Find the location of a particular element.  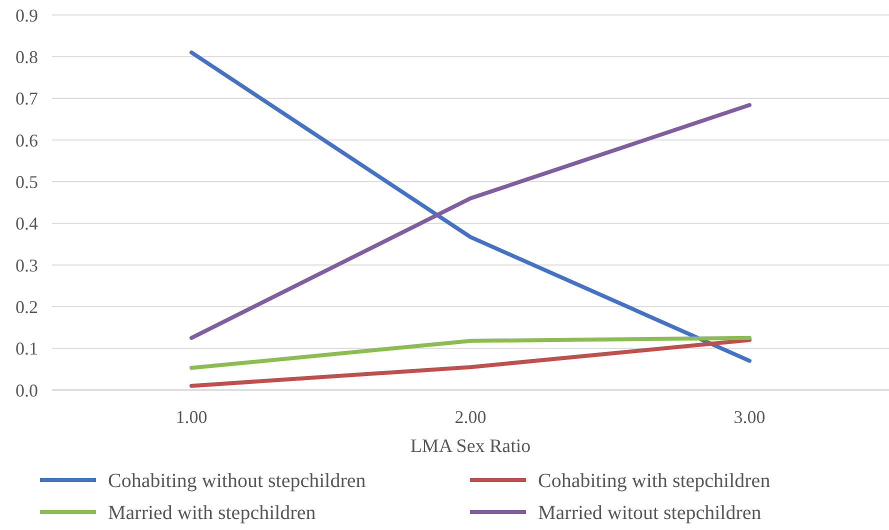

x-tick-label: 2.00 is located at coordinates (470, 417).